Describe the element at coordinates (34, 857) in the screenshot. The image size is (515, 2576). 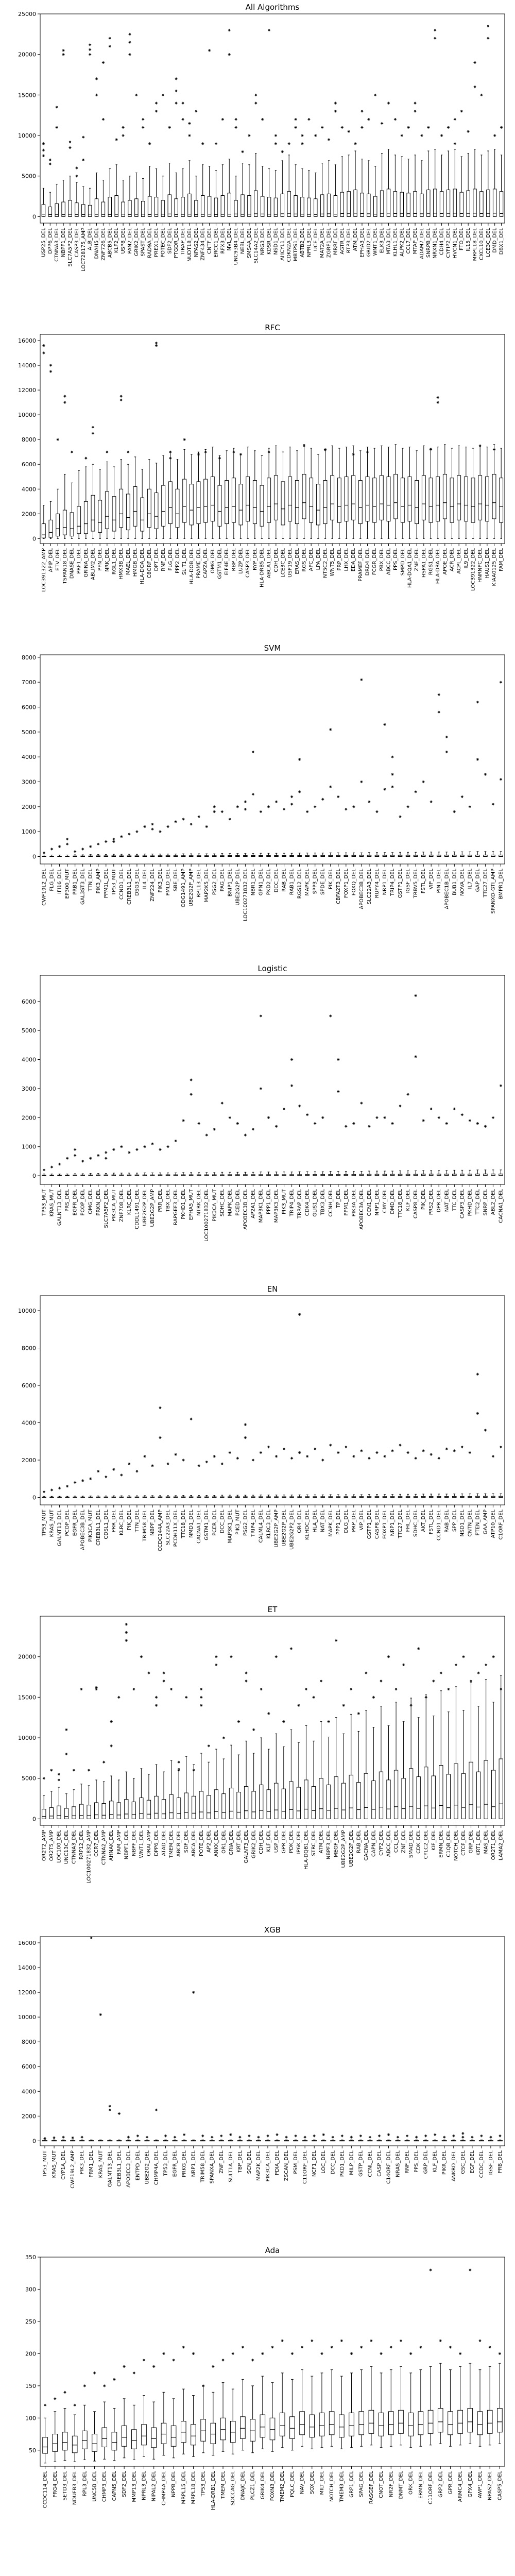
I see `y-tick-label: 0` at that location.